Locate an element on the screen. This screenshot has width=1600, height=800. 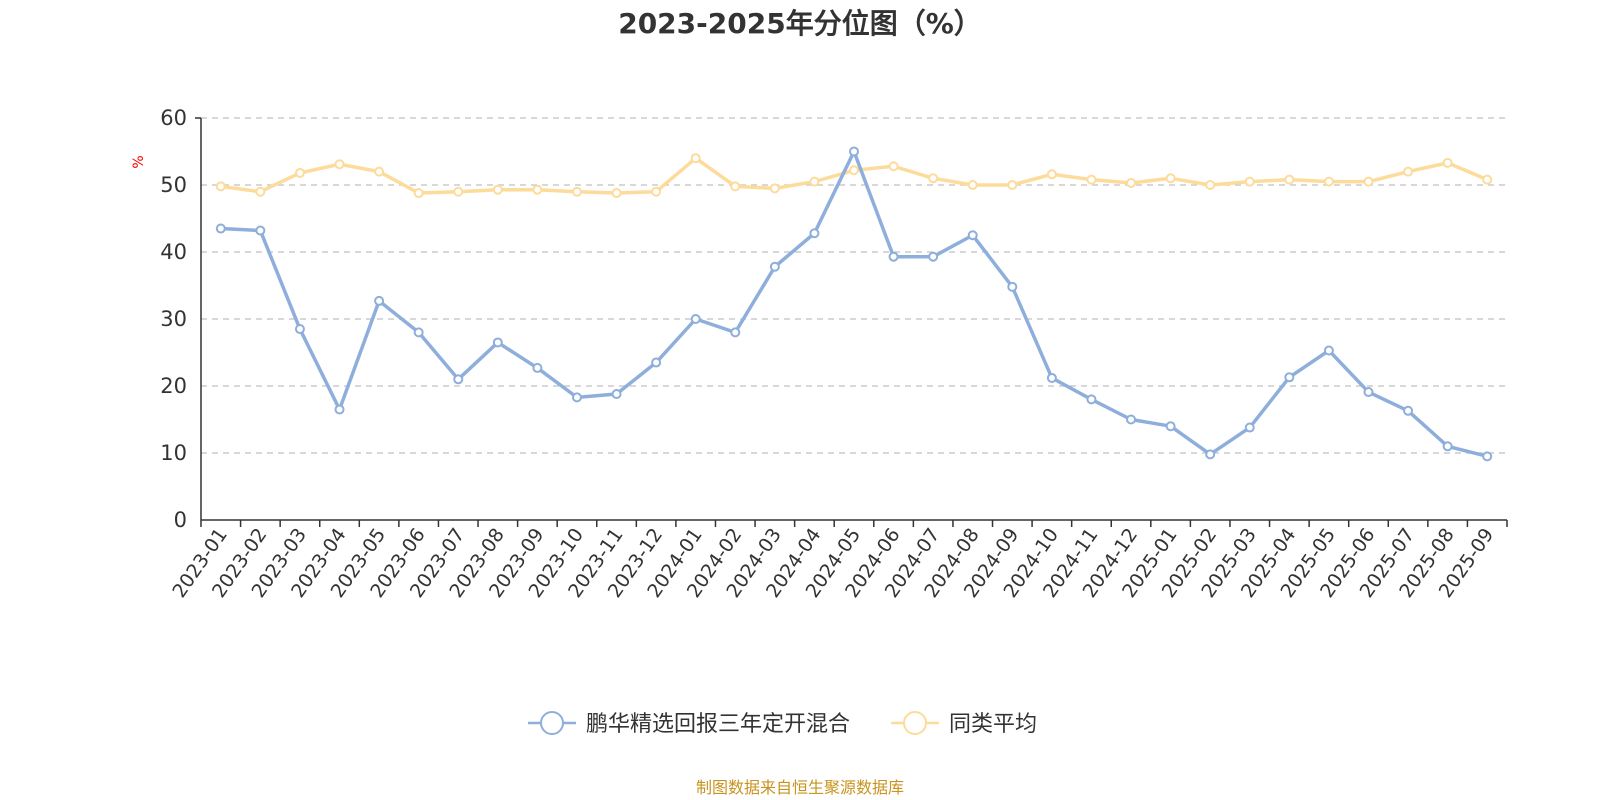
y-axis-unit-label: % is located at coordinates (139, 161).